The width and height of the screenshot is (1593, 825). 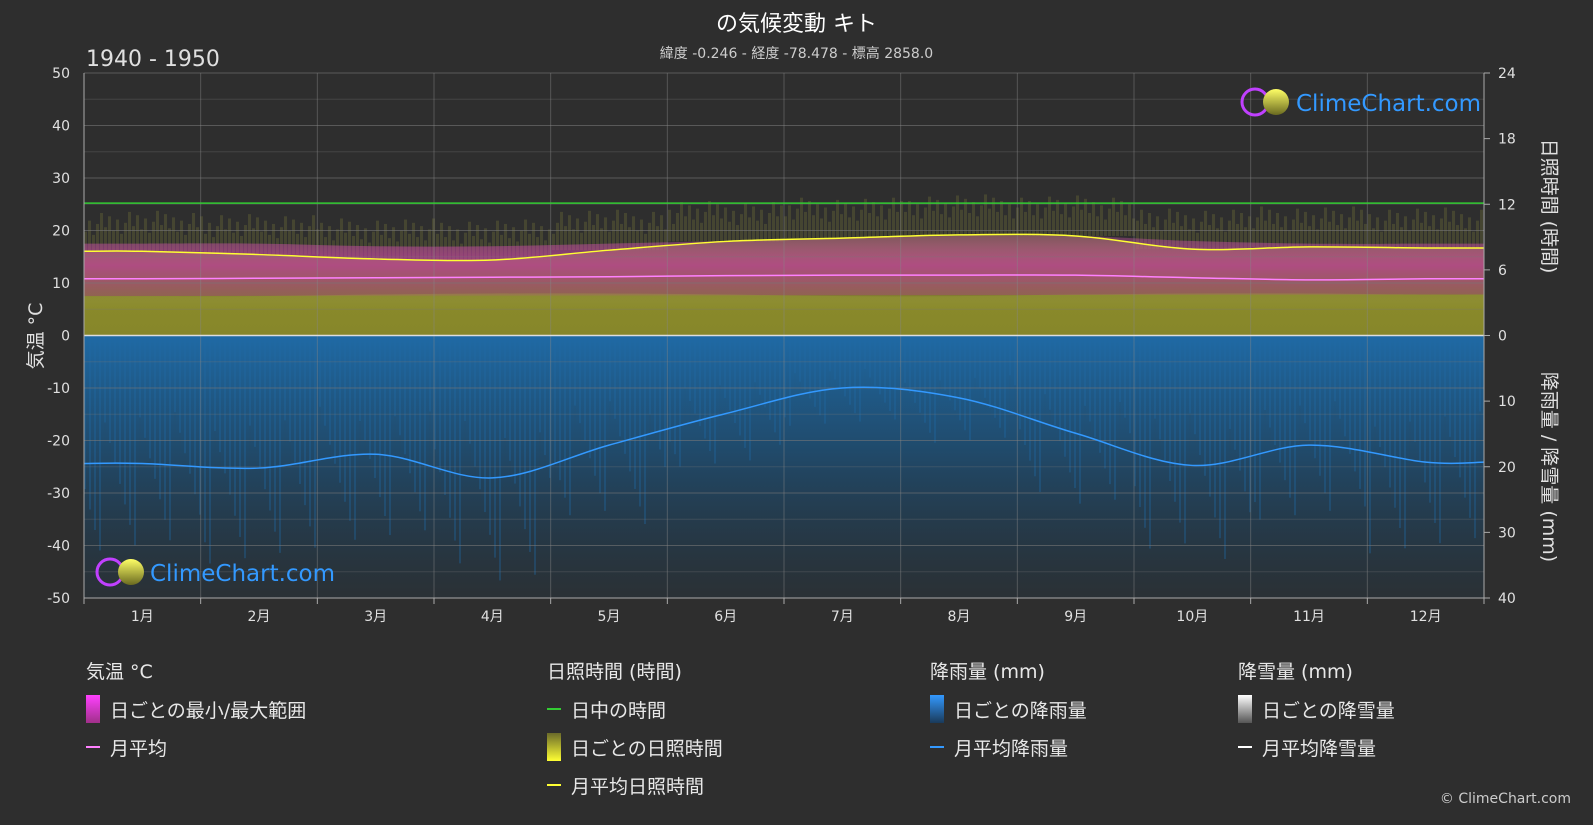 I want to click on rain-avg-line, so click(x=784, y=432).